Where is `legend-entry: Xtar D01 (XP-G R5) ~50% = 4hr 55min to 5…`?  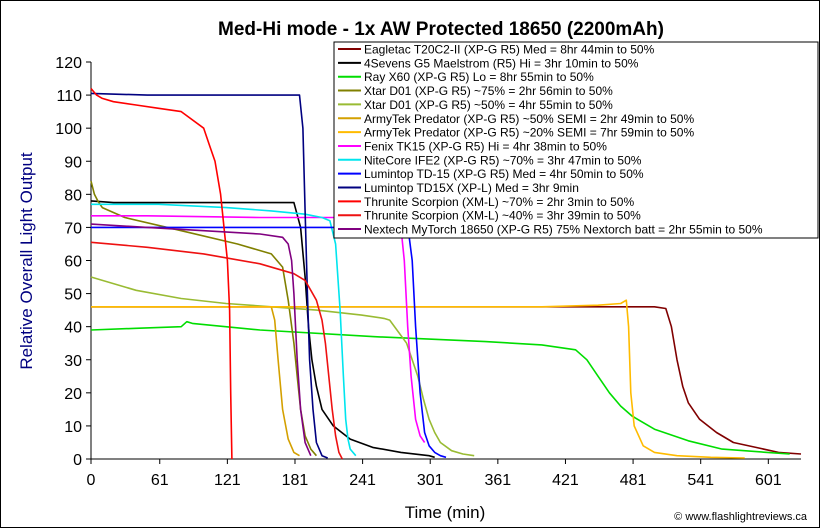 legend-entry: Xtar D01 (XP-G R5) ~50% = 4hr 55min to 5… is located at coordinates (488, 105).